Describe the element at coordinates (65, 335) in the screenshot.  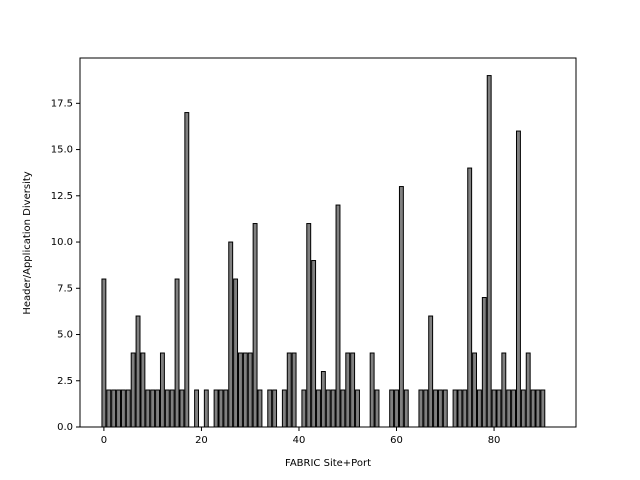
I see `y-tick-label: 5.0` at that location.